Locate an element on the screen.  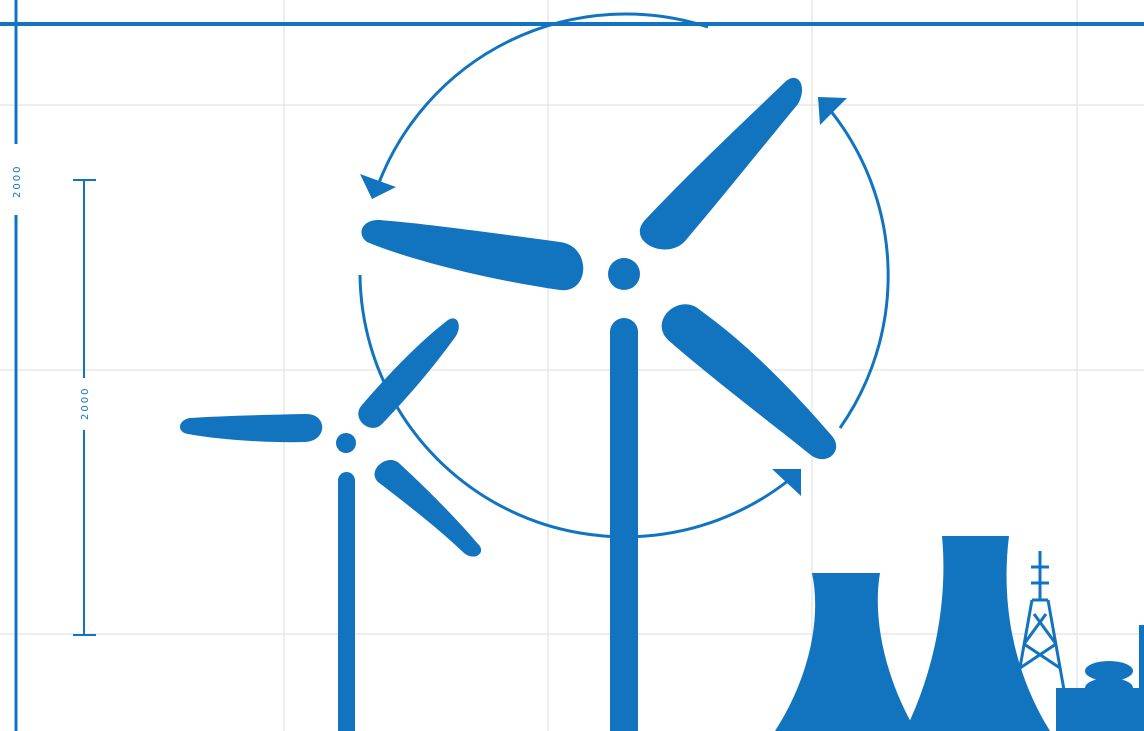
large-turbine-blade-lower is located at coordinates (749, 382).